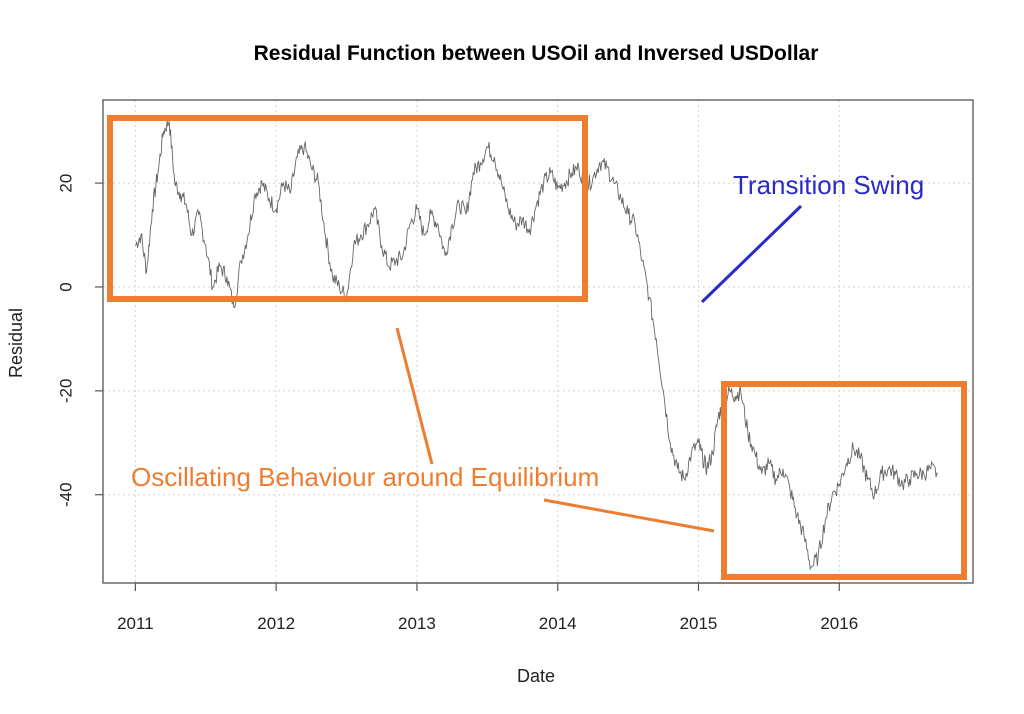 This screenshot has width=1024, height=714. What do you see at coordinates (79, 340) in the screenshot?
I see `y-axis: 20 0 -20 -40` at bounding box center [79, 340].